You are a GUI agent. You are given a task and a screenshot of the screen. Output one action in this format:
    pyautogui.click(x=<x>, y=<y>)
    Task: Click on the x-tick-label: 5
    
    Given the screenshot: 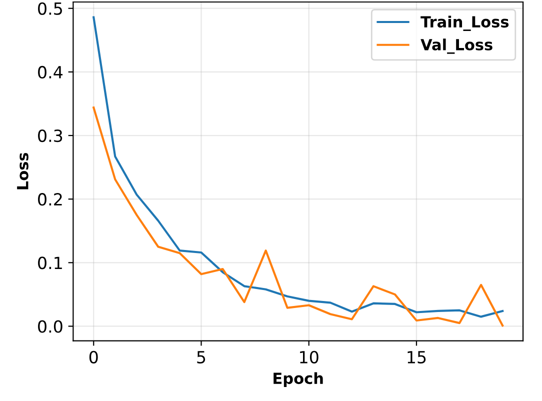 What is the action you would take?
    pyautogui.click(x=201, y=357)
    